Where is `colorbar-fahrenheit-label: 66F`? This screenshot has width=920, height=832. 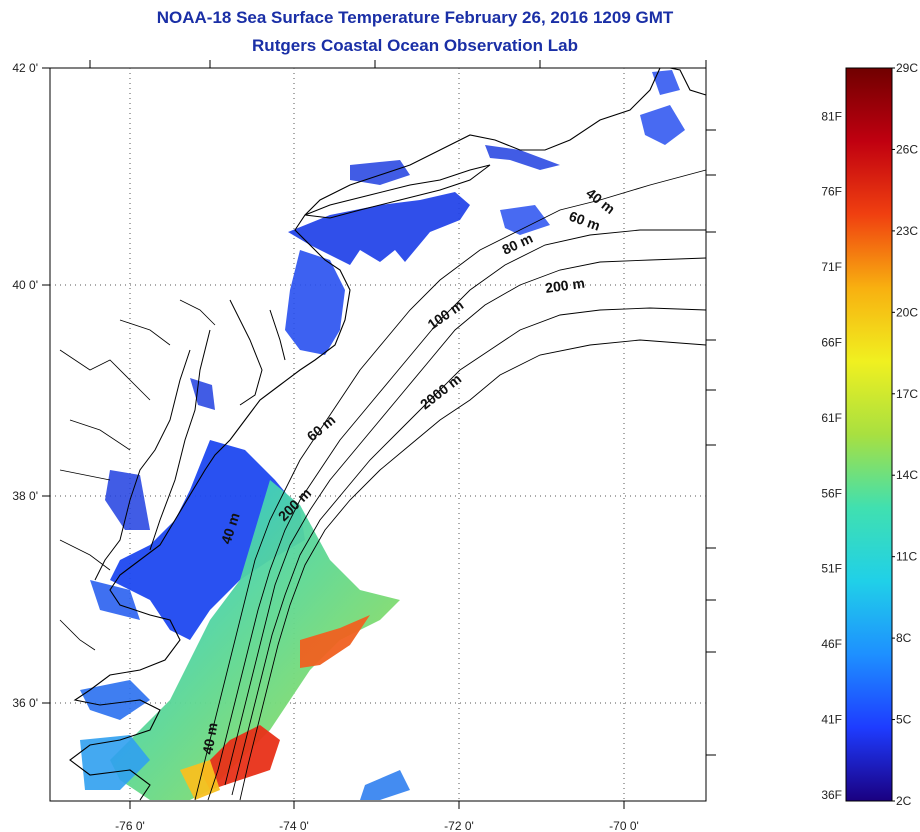 colorbar-fahrenheit-label: 66F is located at coordinates (831, 342).